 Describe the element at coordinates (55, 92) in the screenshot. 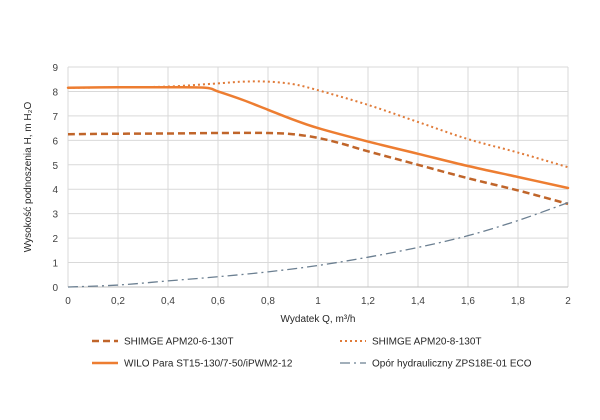

I see `y-tick-label: 8` at that location.